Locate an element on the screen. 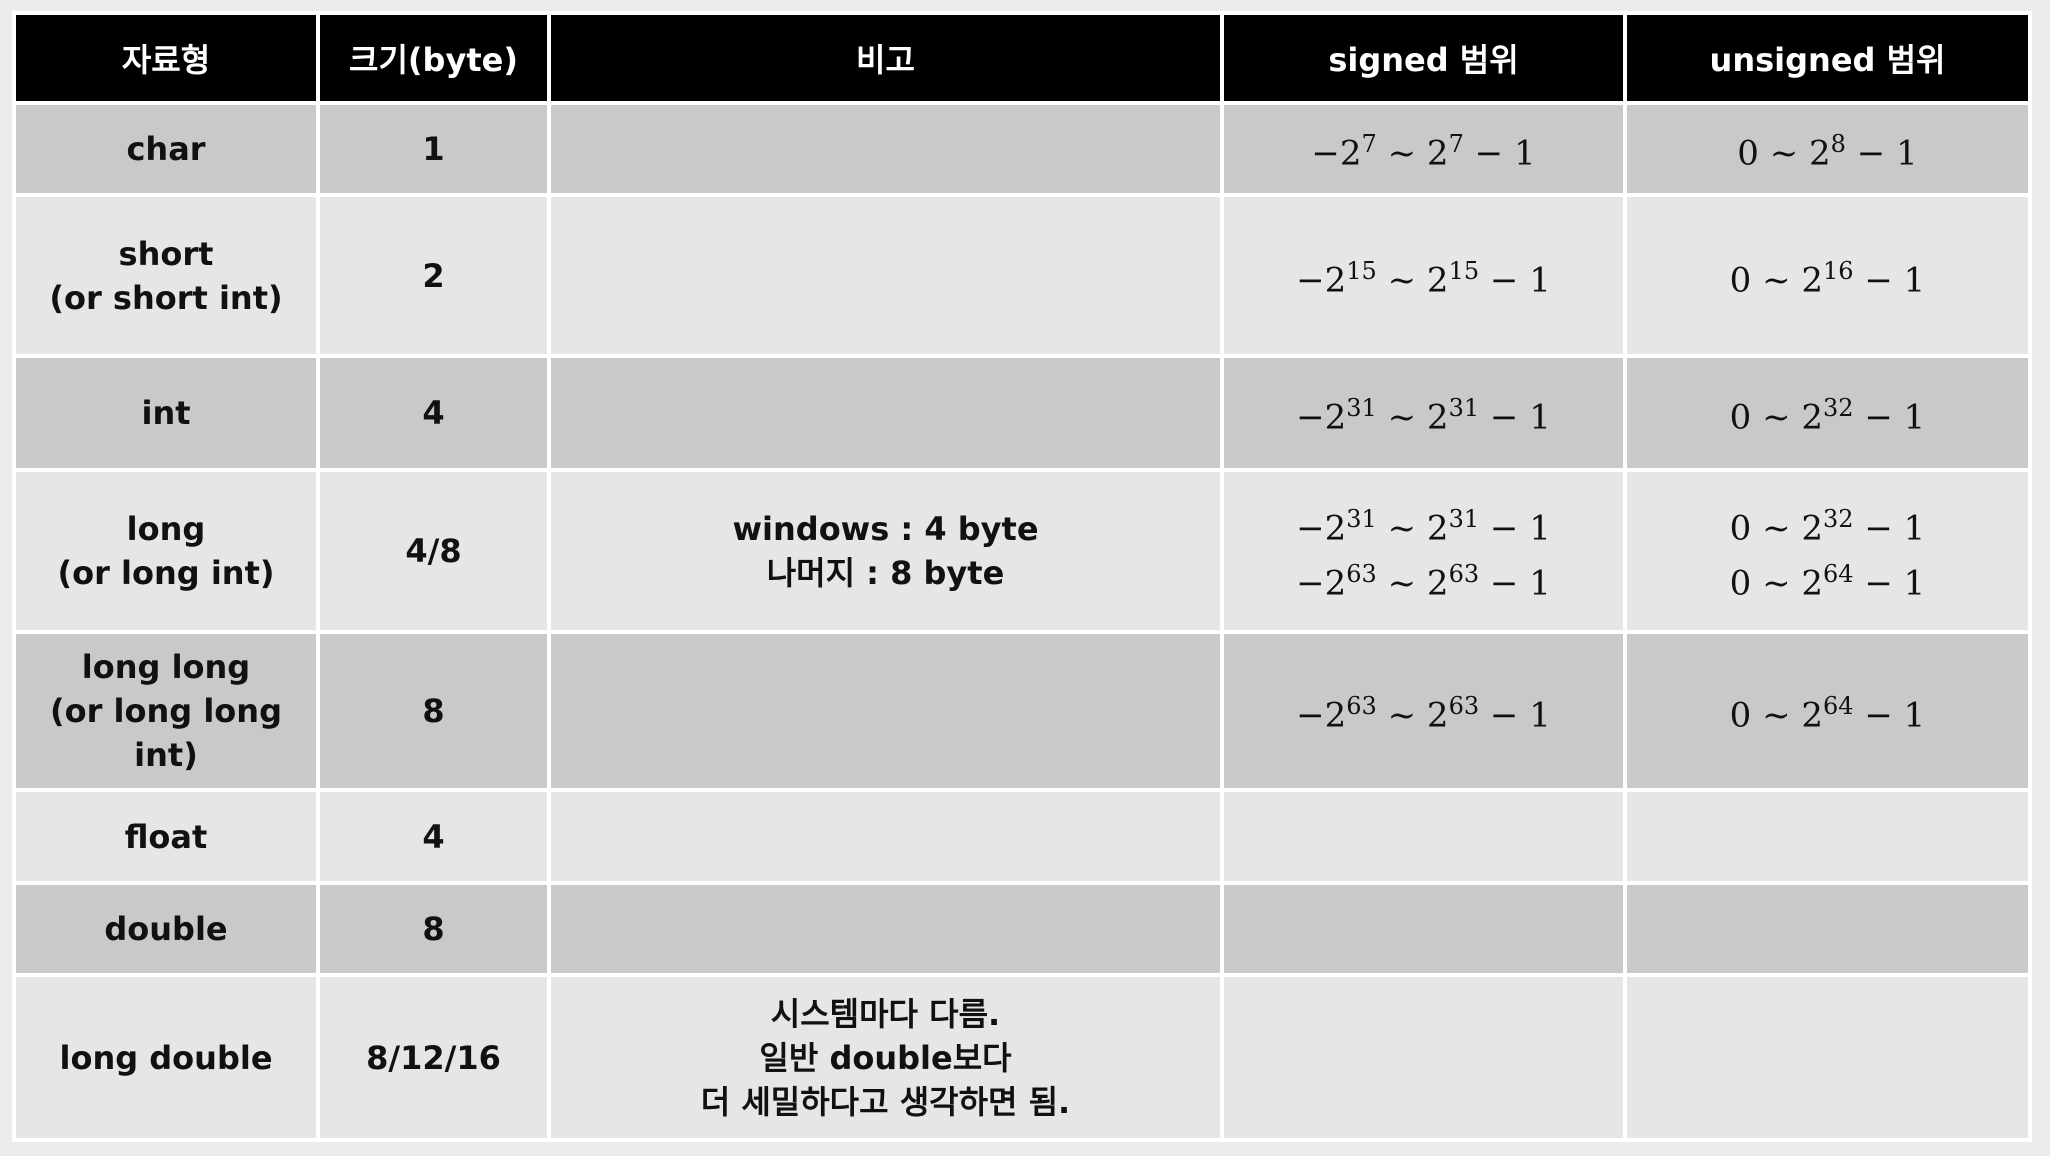 This screenshot has height=1156, width=2050. size-cell: 2 is located at coordinates (433, 275).